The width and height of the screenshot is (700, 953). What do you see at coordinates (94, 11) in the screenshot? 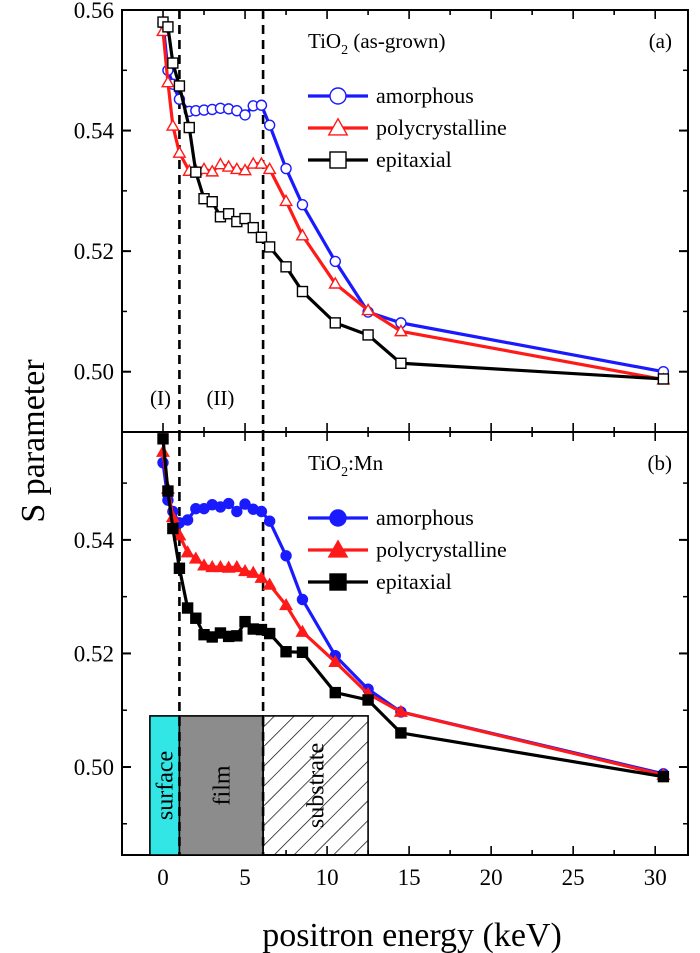
I see `y-tick-label: 0.56` at bounding box center [94, 11].